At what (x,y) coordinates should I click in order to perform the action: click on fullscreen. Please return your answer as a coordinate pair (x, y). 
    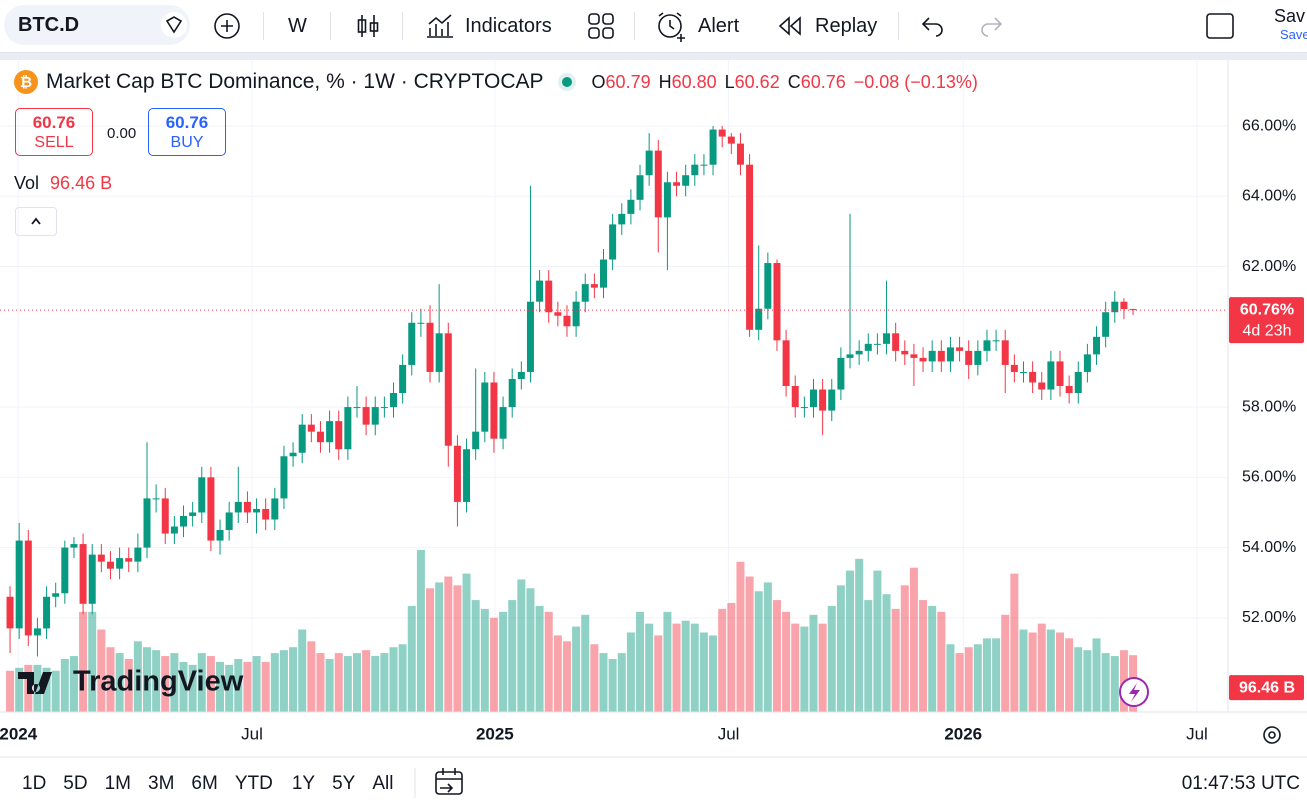
    Looking at the image, I should click on (1220, 26).